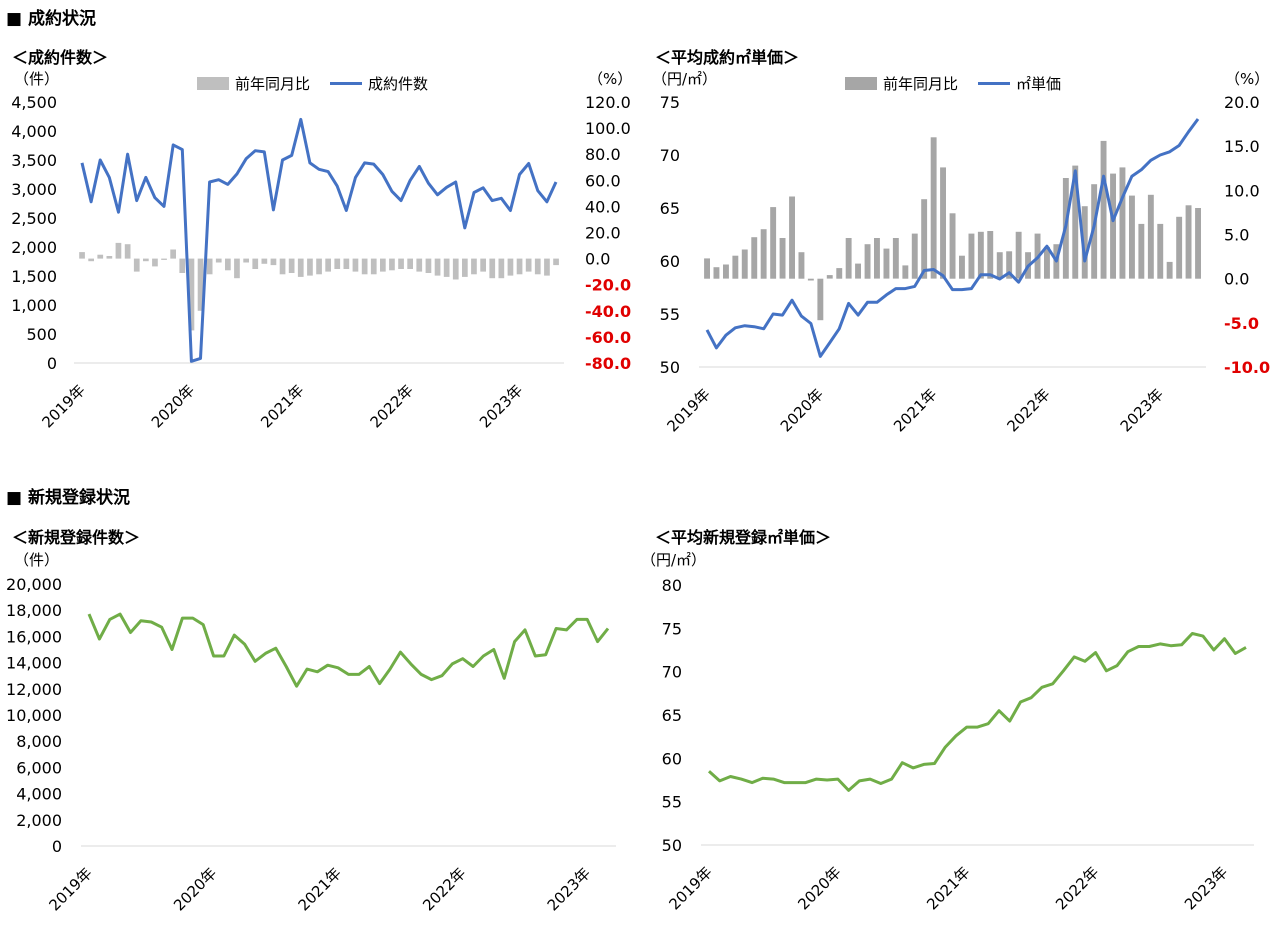  Describe the element at coordinates (39, 741) in the screenshot. I see `y-tick-label: 8,000` at that location.